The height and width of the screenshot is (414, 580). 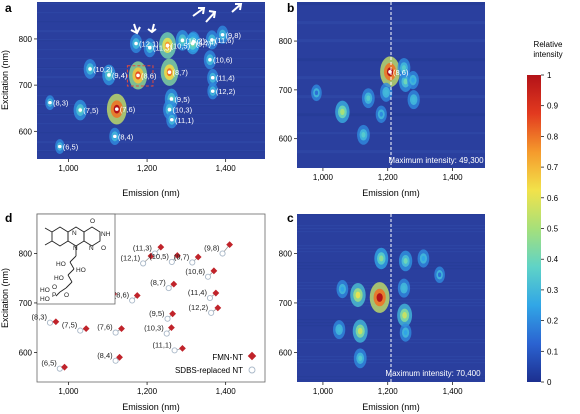 I want to click on peak-label: (10,5), so click(x=181, y=45).